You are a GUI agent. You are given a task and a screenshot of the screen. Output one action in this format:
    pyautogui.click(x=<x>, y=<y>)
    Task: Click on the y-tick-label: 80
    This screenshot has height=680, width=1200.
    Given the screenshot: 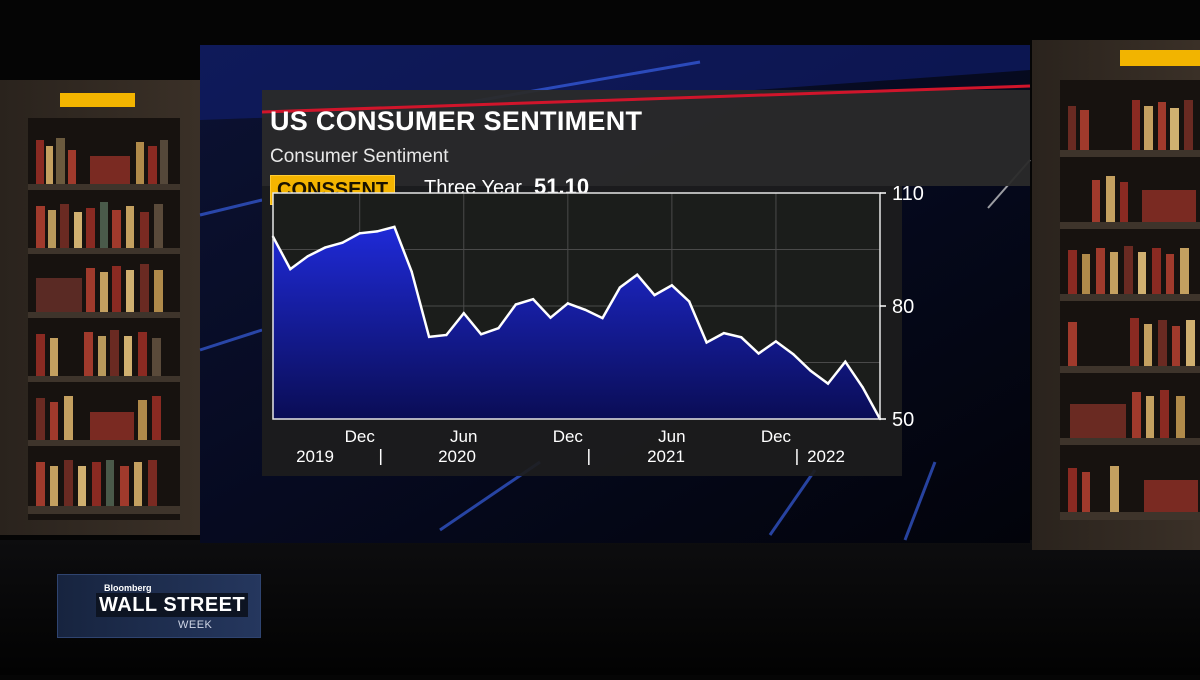 What is the action you would take?
    pyautogui.click(x=903, y=307)
    